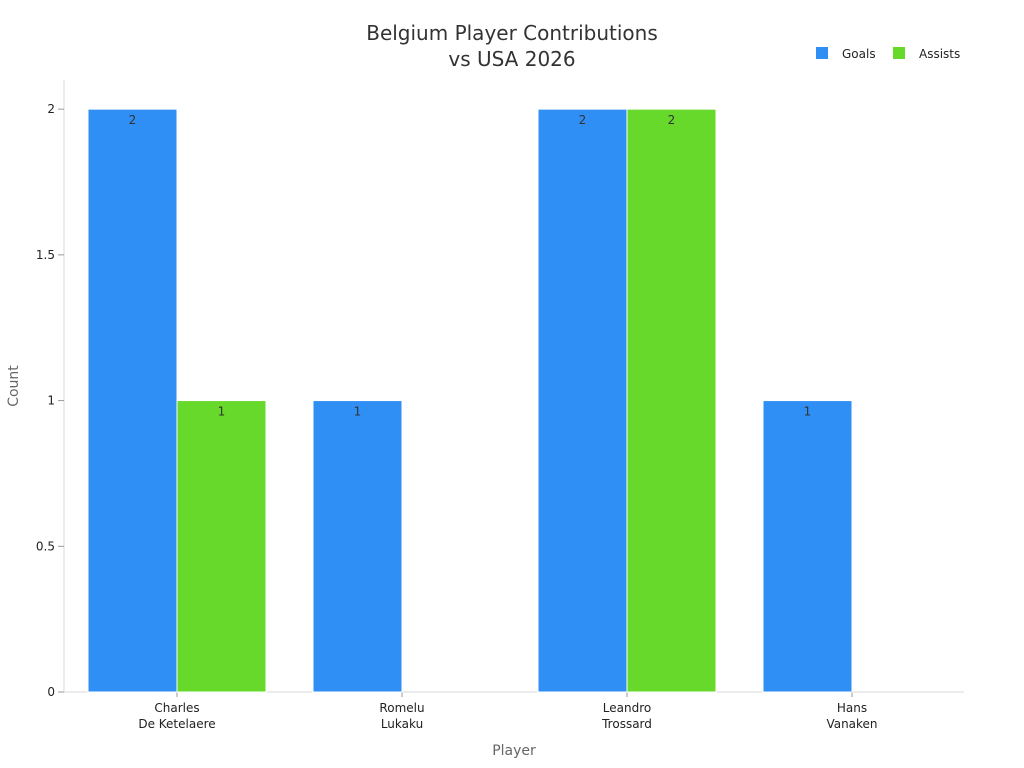 This screenshot has height=768, width=1024. Describe the element at coordinates (672, 120) in the screenshot. I see `data-label-assists: 2` at that location.